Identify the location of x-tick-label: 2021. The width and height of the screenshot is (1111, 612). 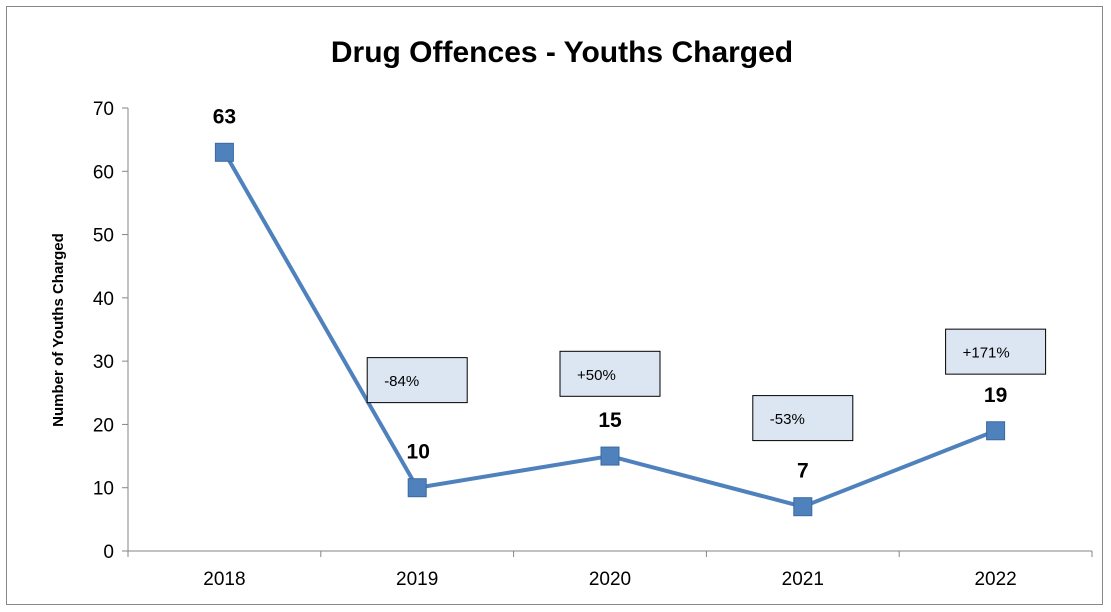
(803, 579).